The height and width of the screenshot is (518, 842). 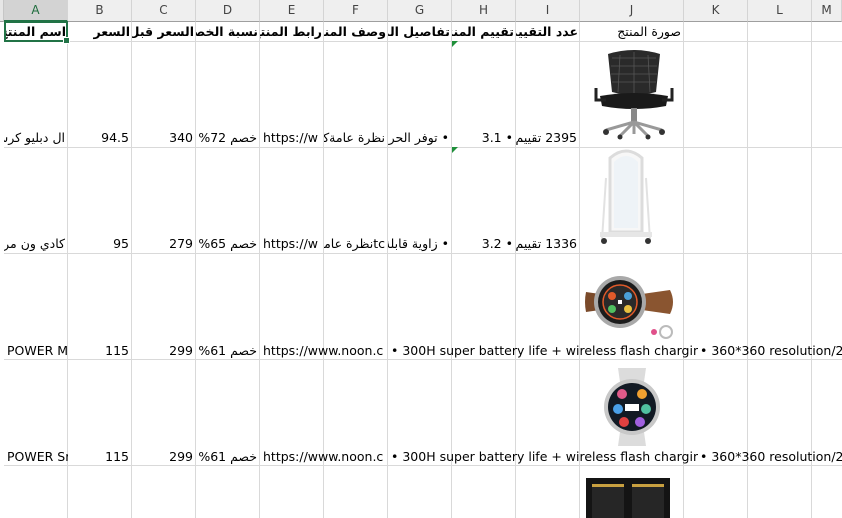 I want to click on header-old-price: السعر قبل الخصم, so click(x=163, y=31).